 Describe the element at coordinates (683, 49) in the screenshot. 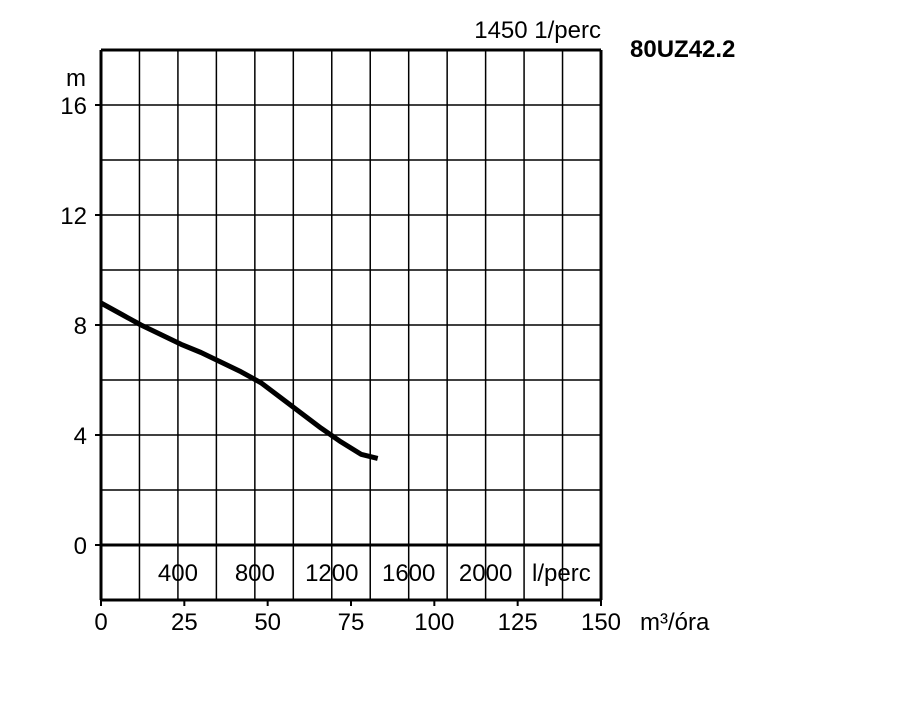

I see `chart-title: 80UZ42.2` at that location.